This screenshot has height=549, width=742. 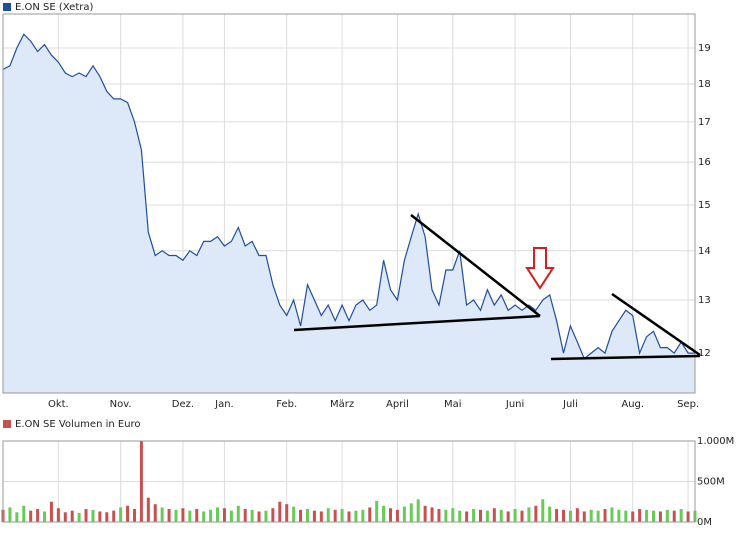 What do you see at coordinates (540, 268) in the screenshot?
I see `arrow` at bounding box center [540, 268].